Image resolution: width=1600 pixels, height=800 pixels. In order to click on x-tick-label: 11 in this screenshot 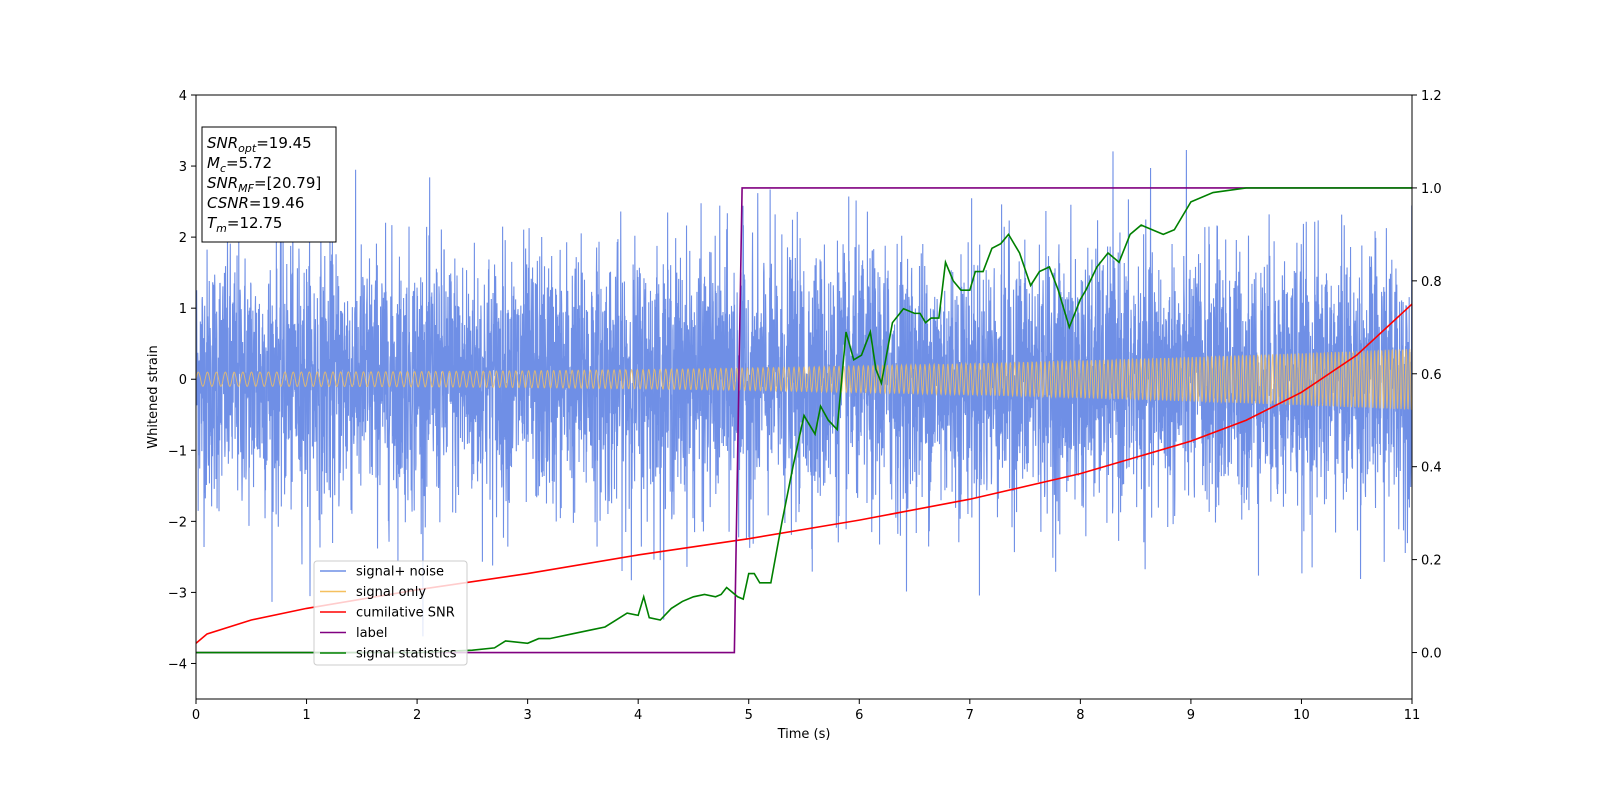, I will do `click(1412, 715)`.